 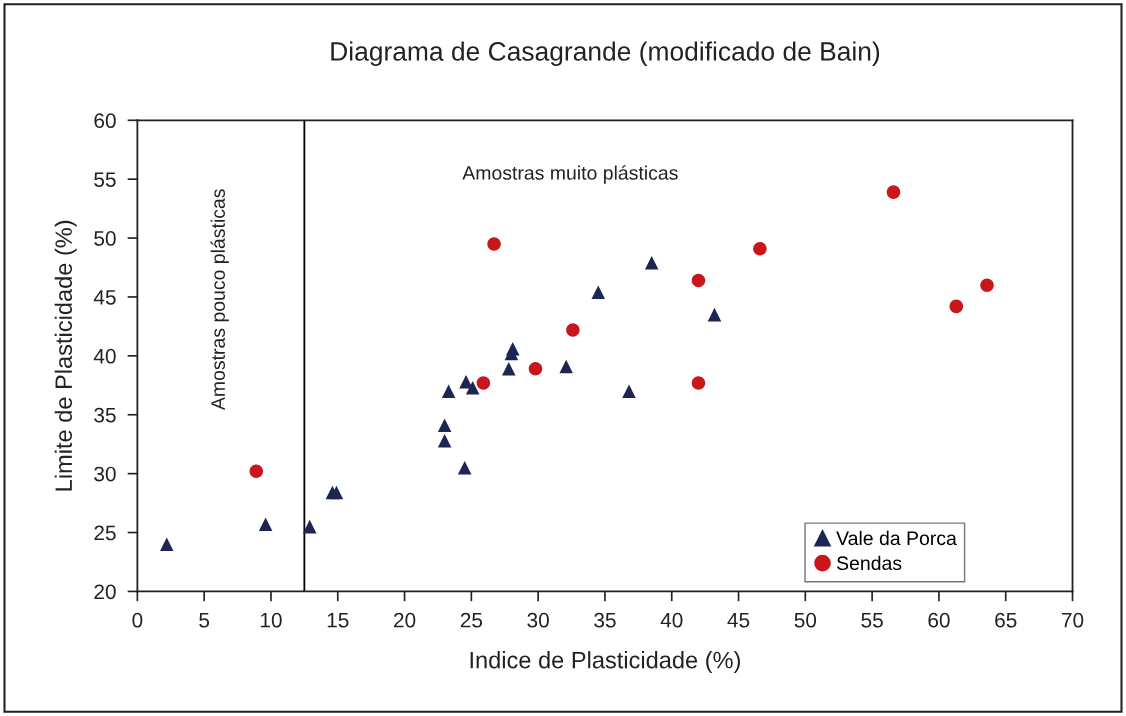 What do you see at coordinates (872, 620) in the screenshot?
I see `x-tick-label: 55` at bounding box center [872, 620].